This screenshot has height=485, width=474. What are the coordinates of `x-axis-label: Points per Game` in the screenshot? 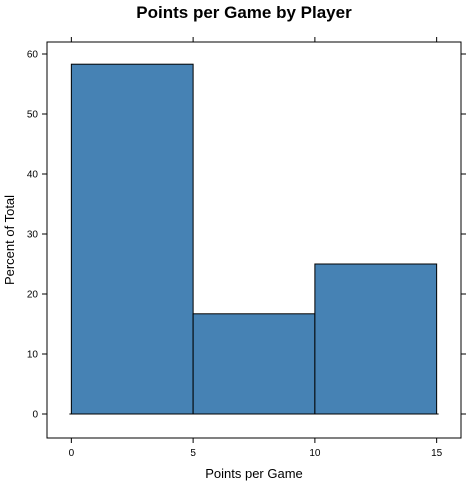 It's located at (254, 473).